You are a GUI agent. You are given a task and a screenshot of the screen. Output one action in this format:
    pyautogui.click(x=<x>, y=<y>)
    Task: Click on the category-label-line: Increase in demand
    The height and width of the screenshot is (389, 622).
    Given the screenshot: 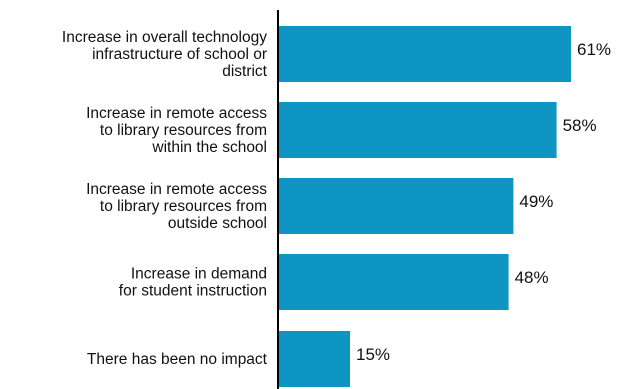 What is the action you would take?
    pyautogui.click(x=199, y=274)
    